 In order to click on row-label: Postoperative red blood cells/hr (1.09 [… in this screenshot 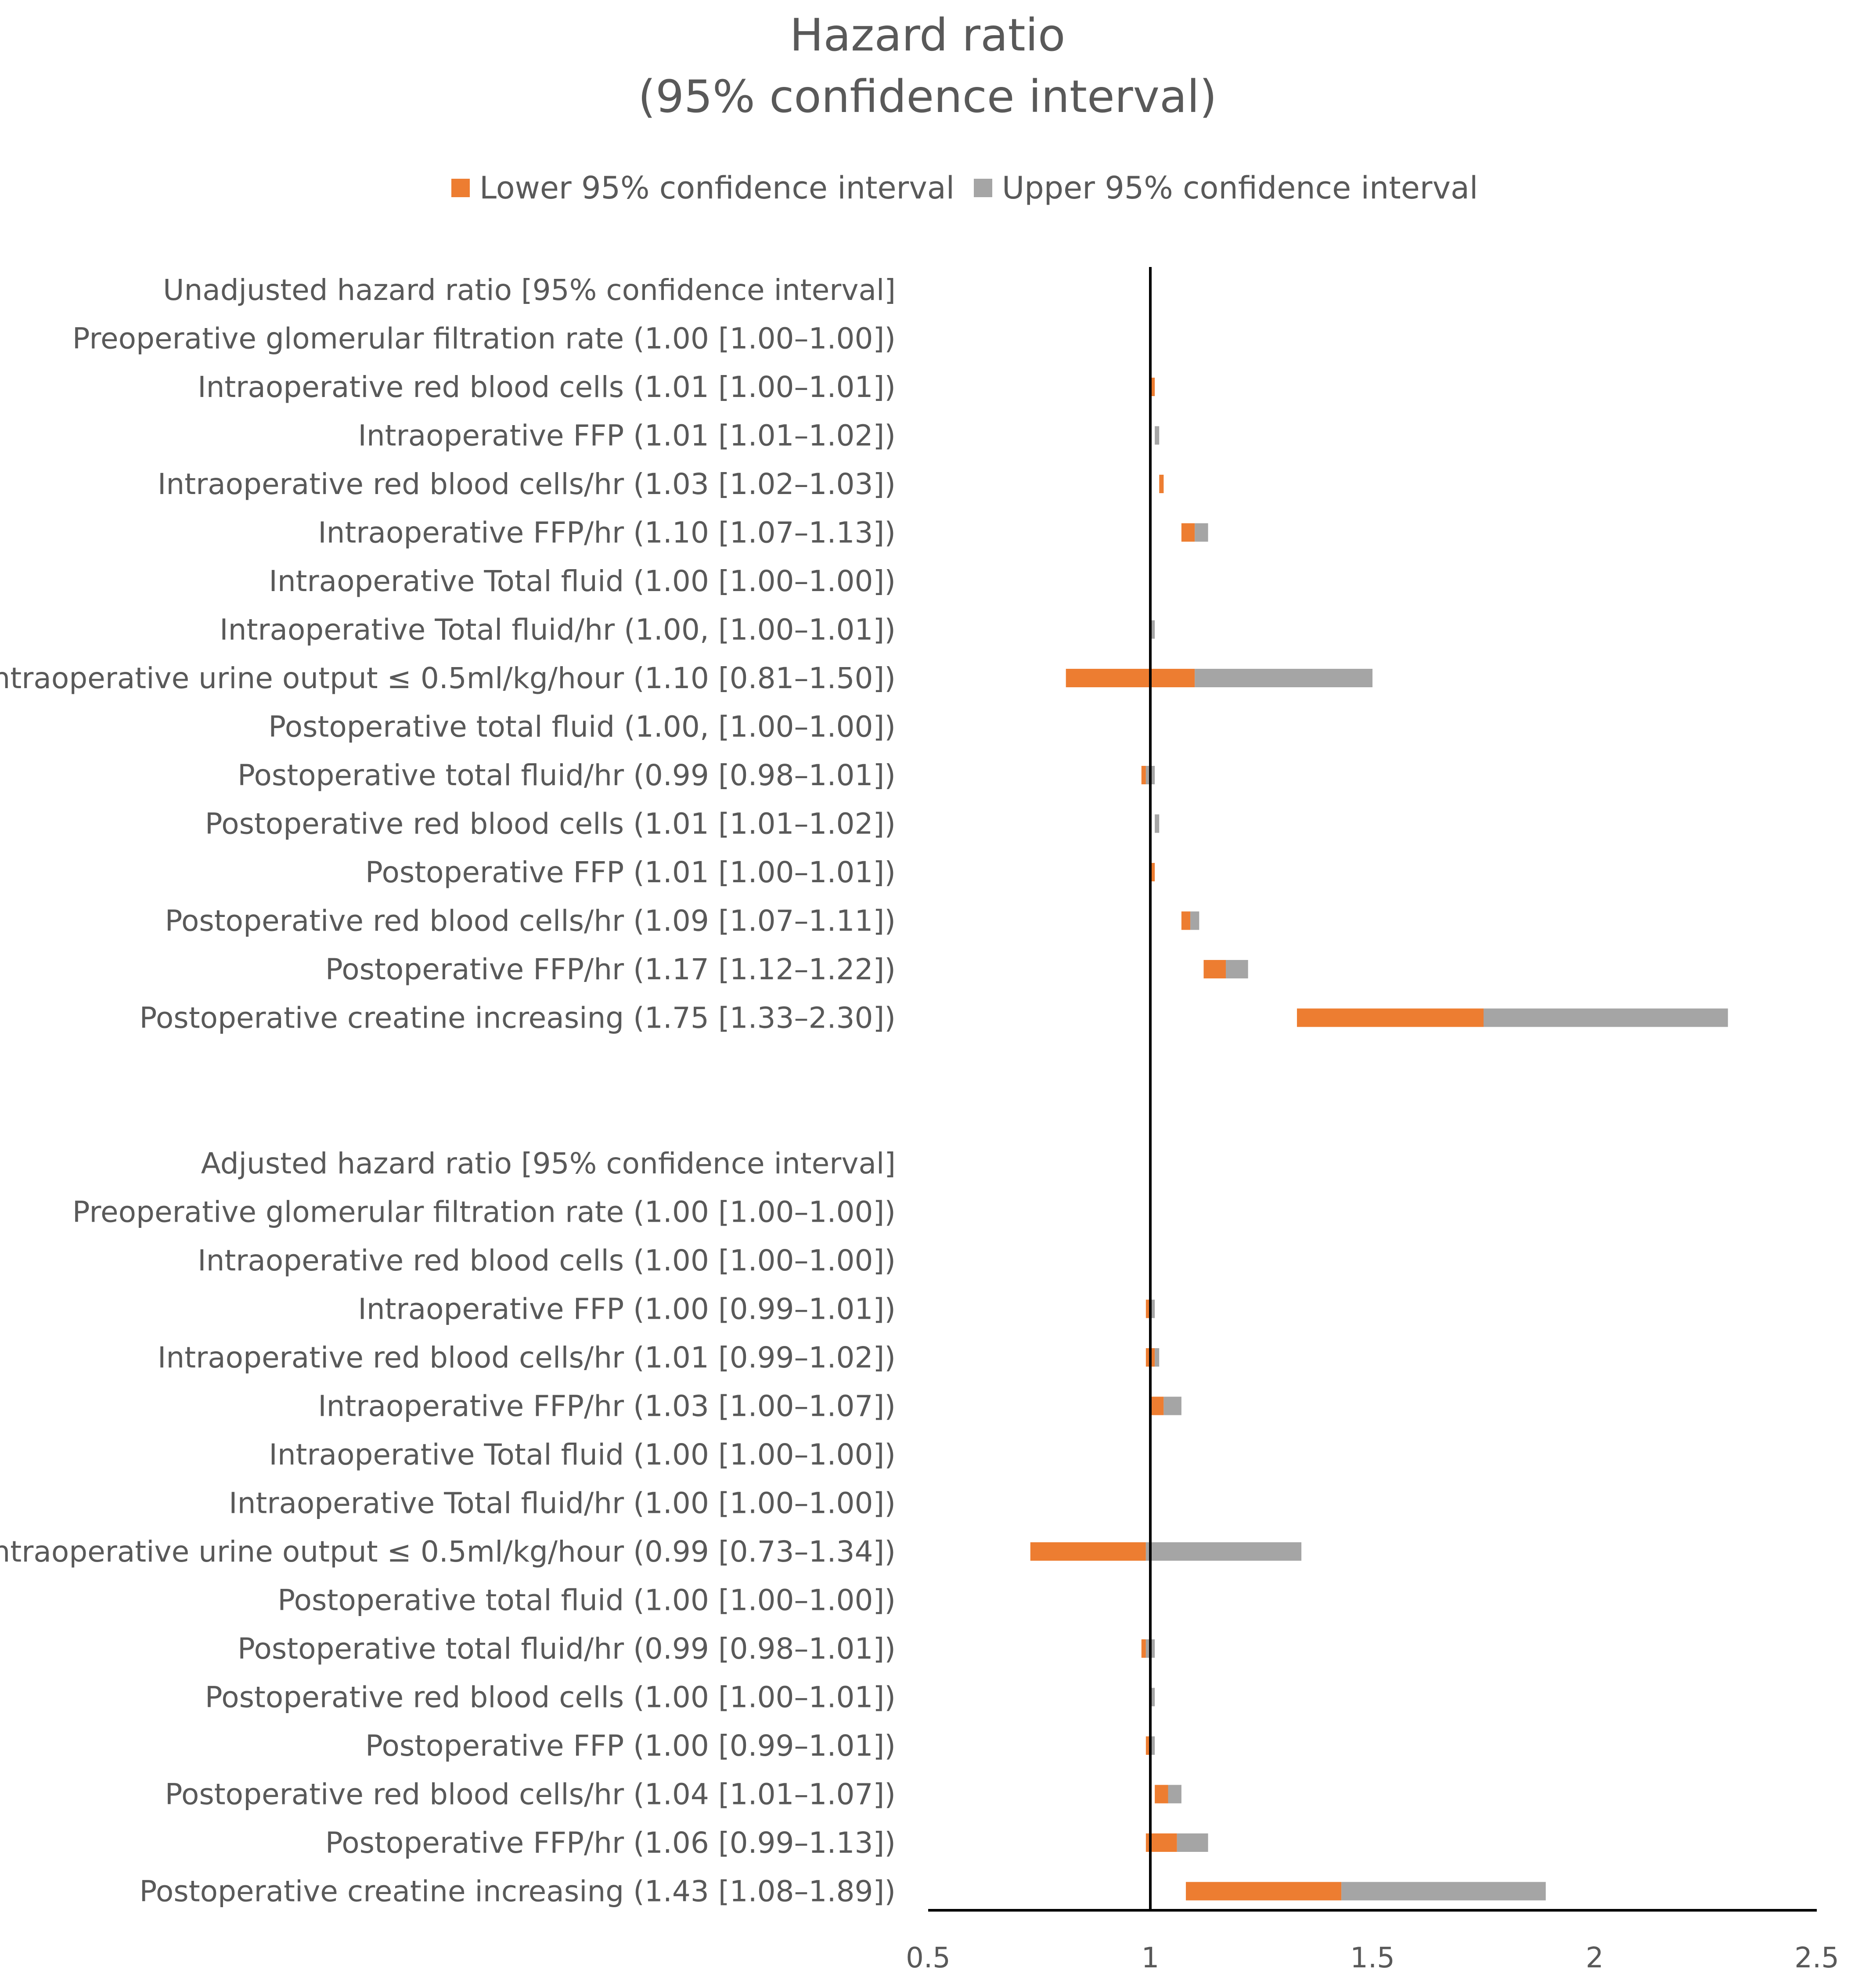, I will do `click(530, 921)`.